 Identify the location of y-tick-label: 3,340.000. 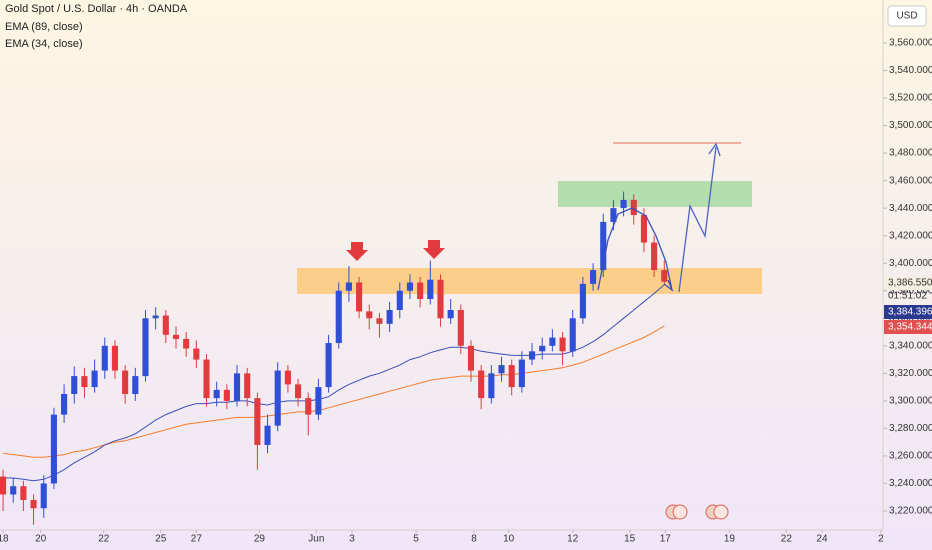
(910, 345).